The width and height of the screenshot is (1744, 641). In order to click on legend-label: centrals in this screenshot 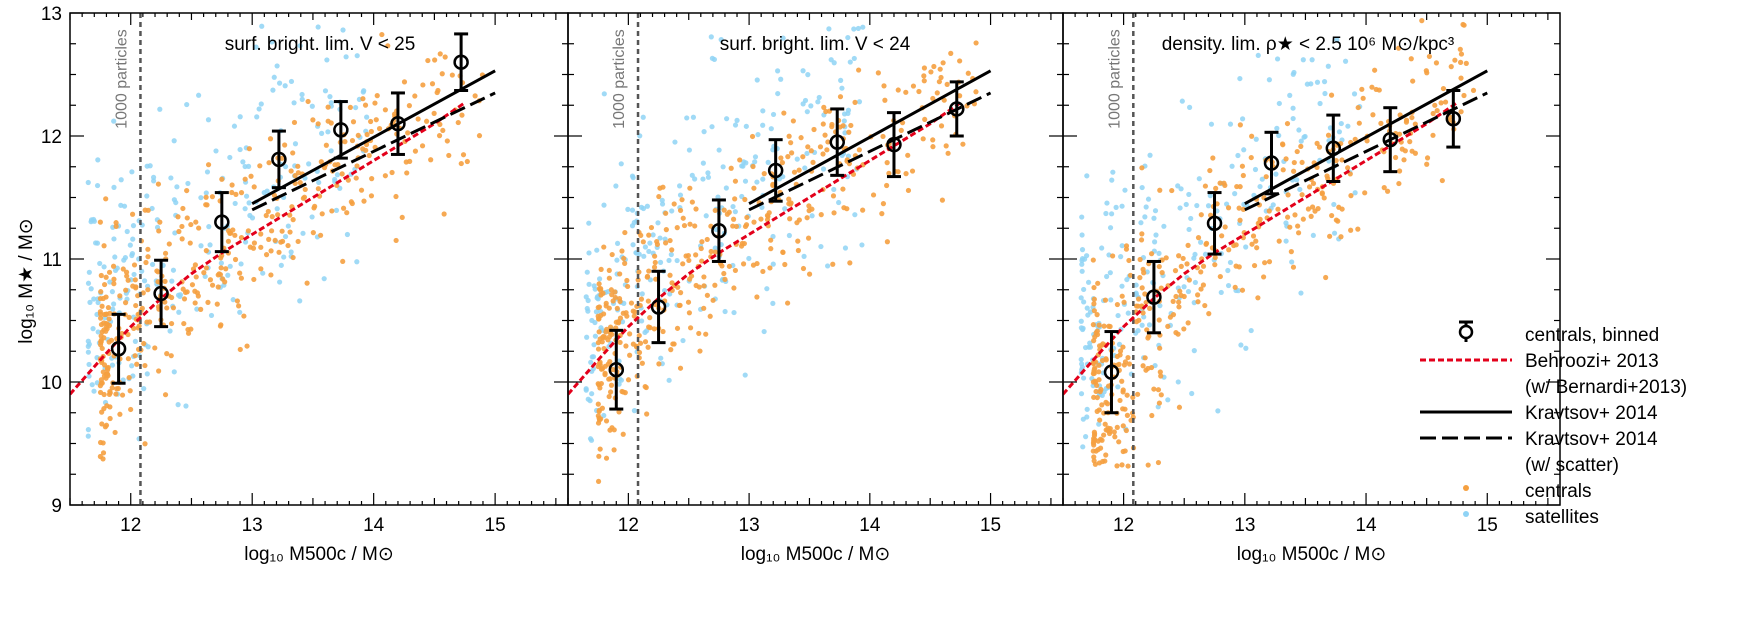, I will do `click(1558, 491)`.